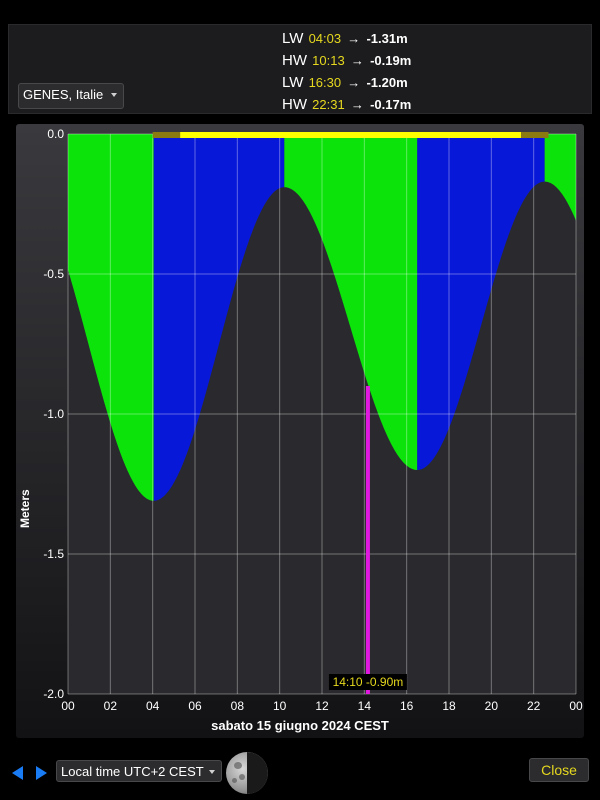 This screenshot has height=800, width=600. I want to click on timezone-label: Local time UTC+2 CEST, so click(132, 771).